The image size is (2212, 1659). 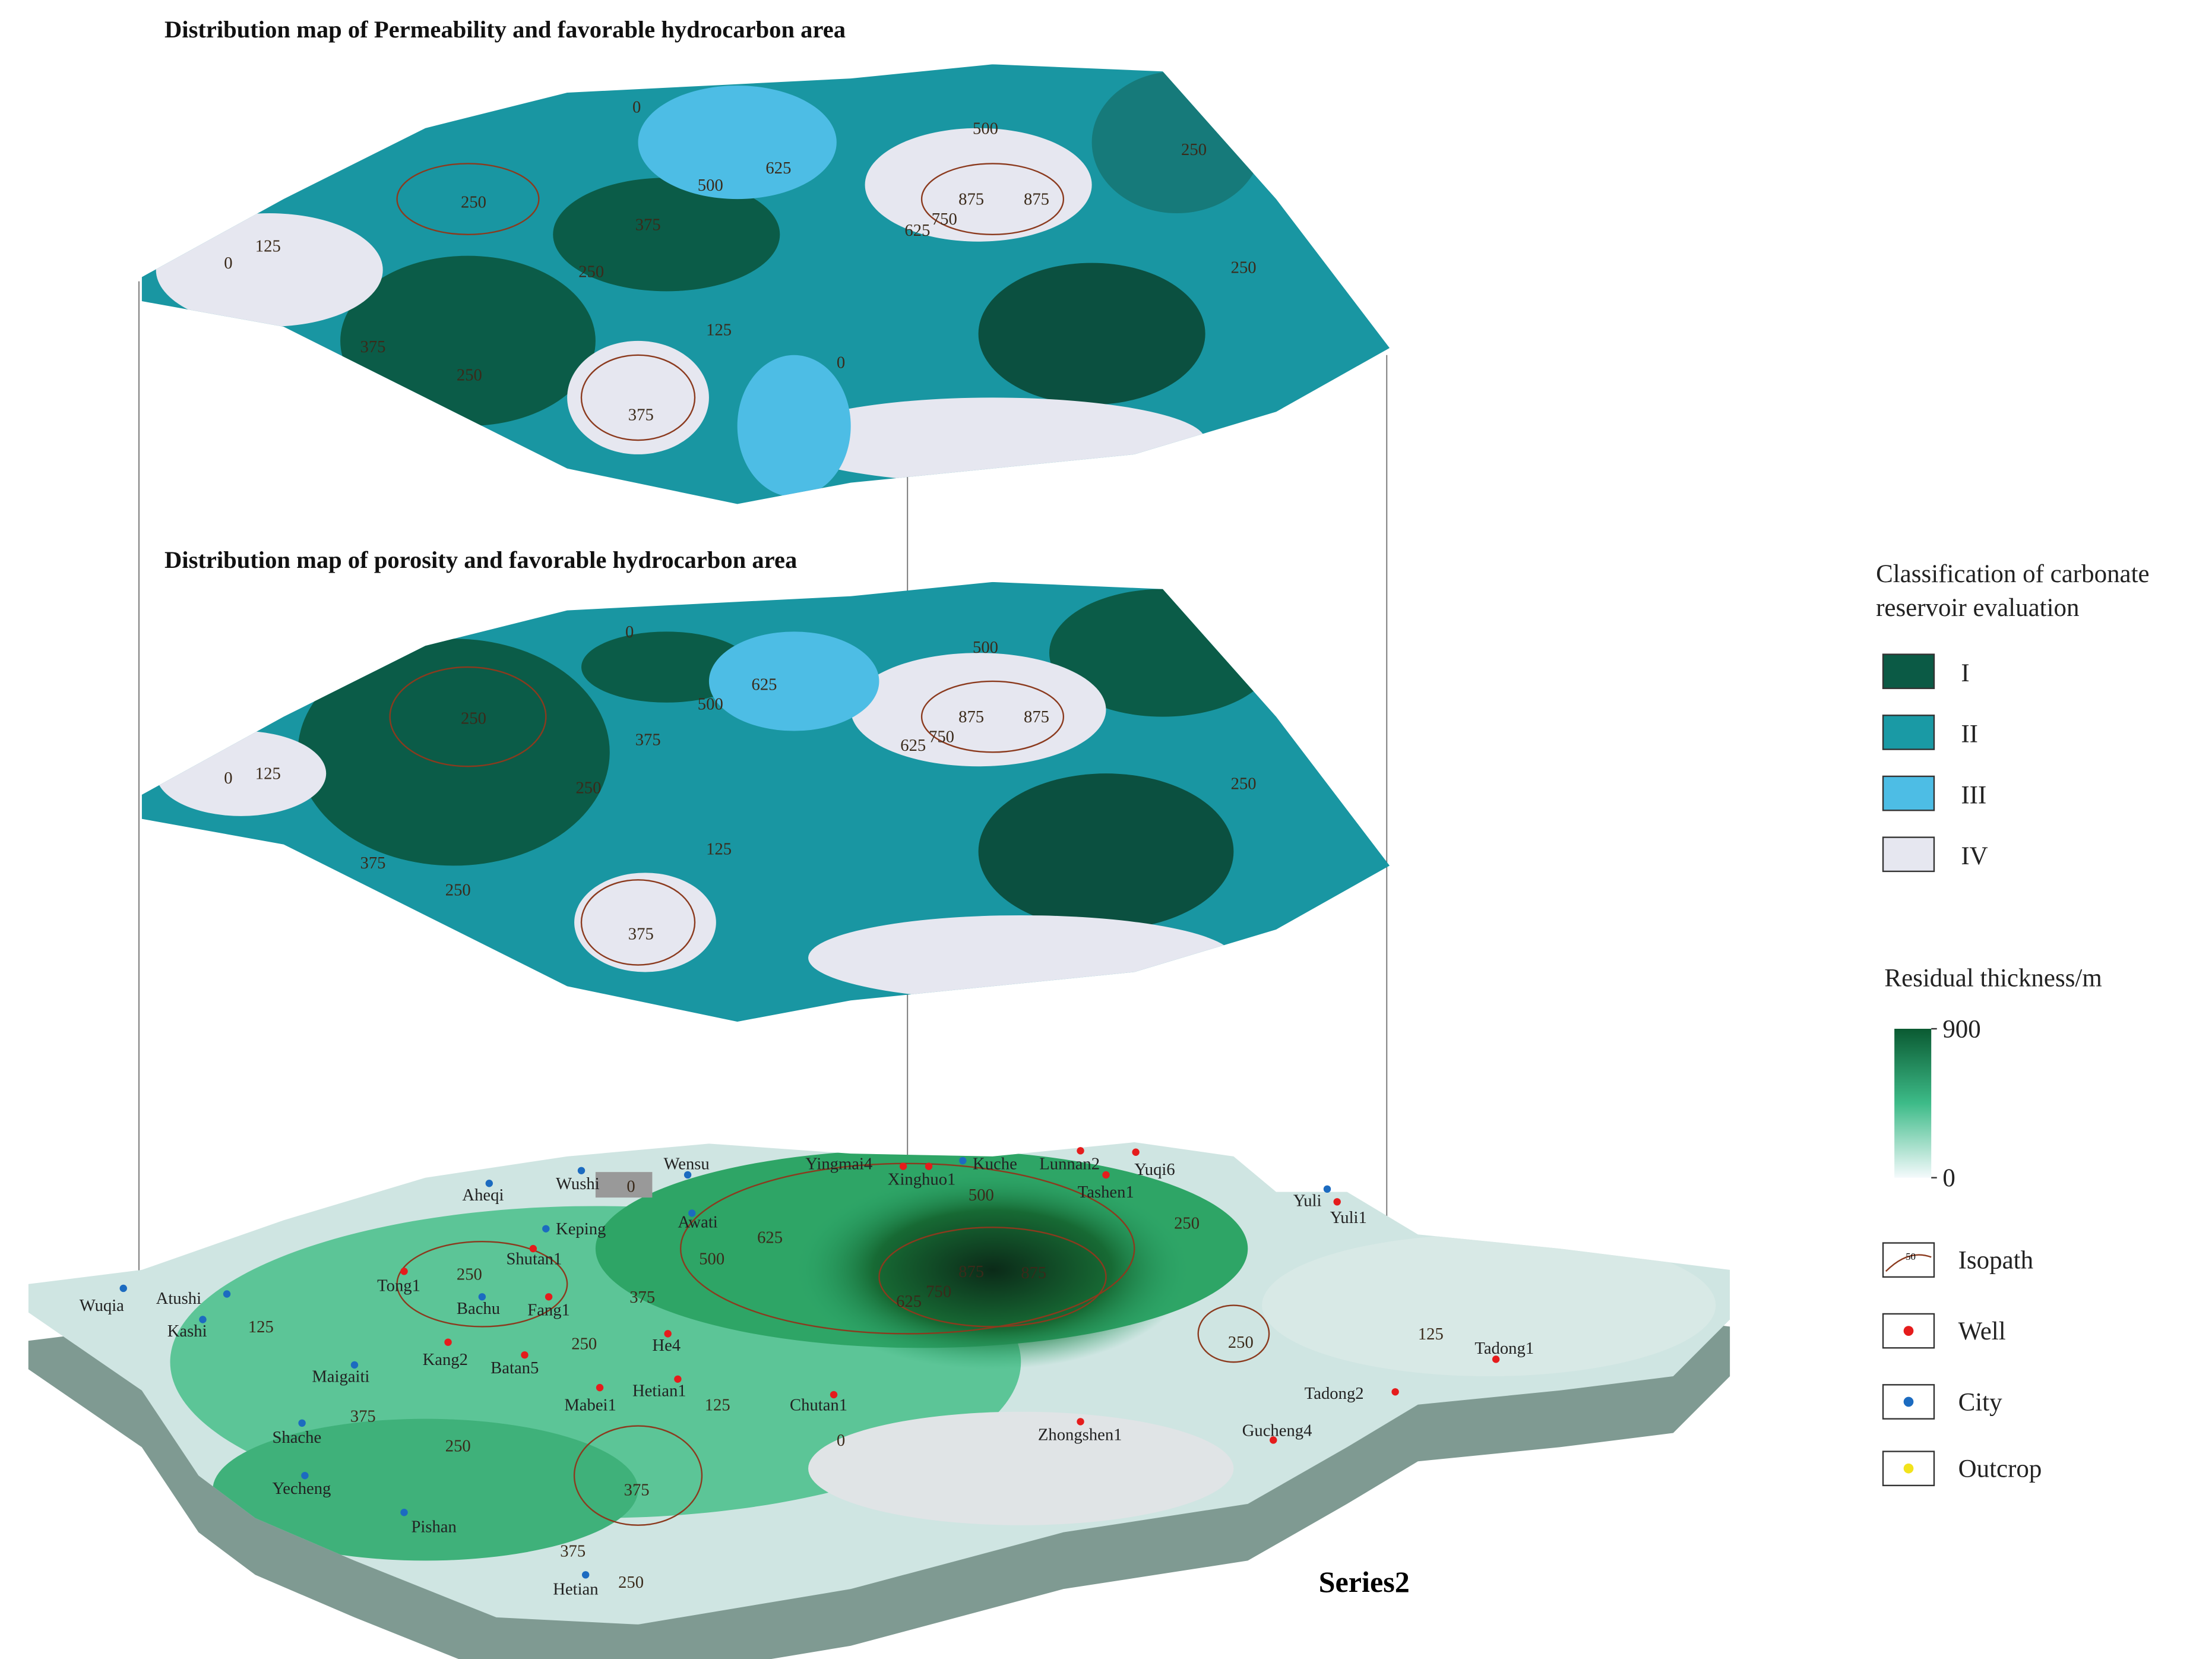 I want to click on well-label: Zhongshen1, so click(x=1080, y=1434).